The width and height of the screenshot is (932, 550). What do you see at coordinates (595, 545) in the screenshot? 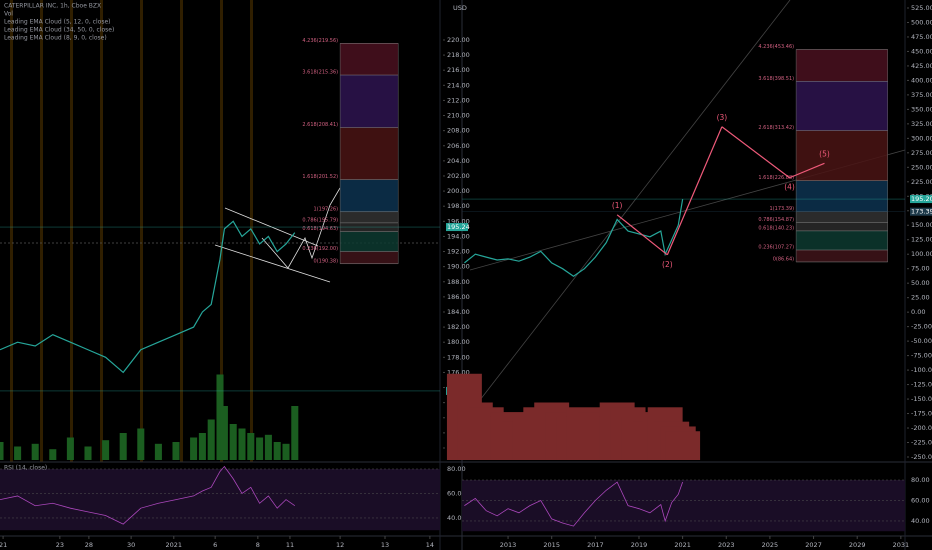
I see `x-tick-label: 2017` at bounding box center [595, 545].